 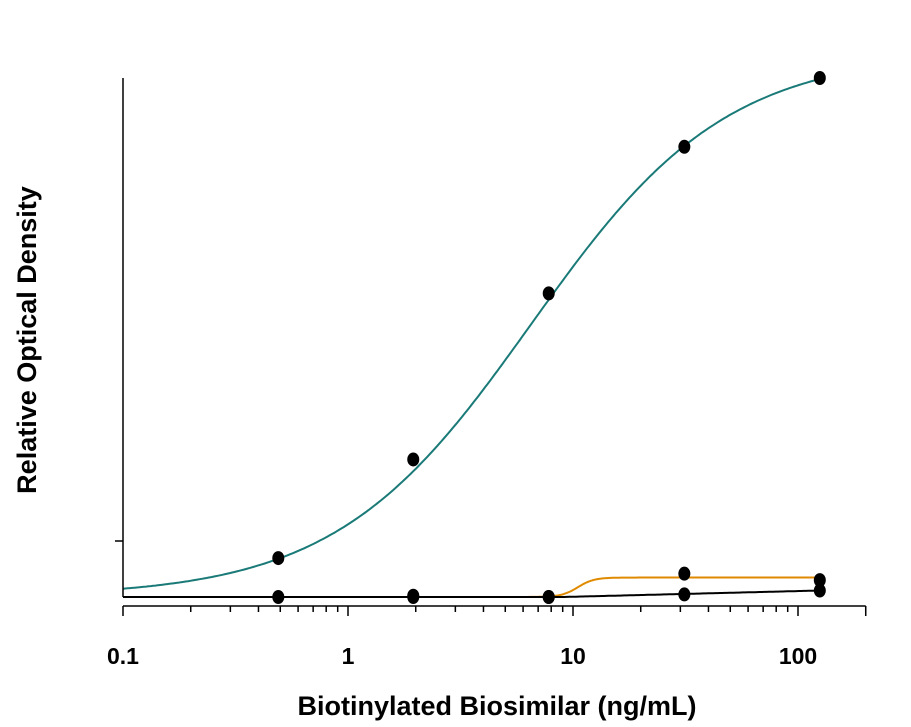 I want to click on y-axis-title: Relative Optical Density, so click(x=27, y=340).